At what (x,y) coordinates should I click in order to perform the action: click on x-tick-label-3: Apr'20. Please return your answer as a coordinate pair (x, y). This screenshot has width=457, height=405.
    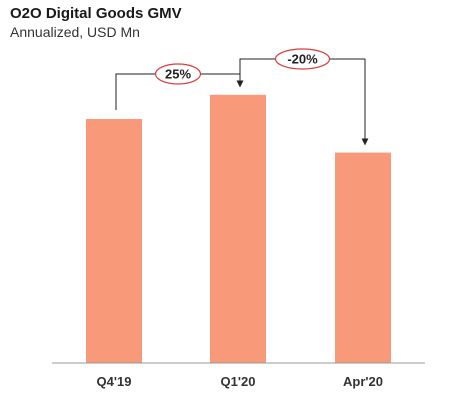
    Looking at the image, I should click on (363, 381).